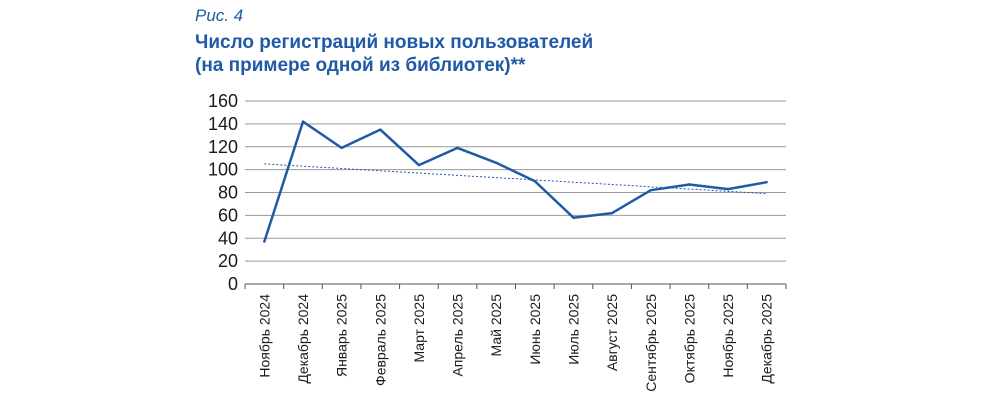 This screenshot has height=410, width=1000. I want to click on x-tick-label: Март 2025, so click(419, 328).